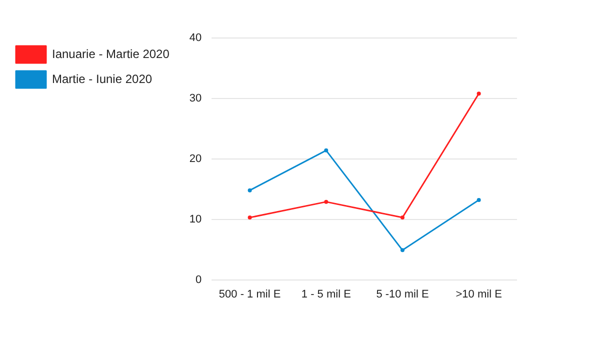  Describe the element at coordinates (479, 294) in the screenshot. I see `x-tick-label: >10 mil E` at that location.